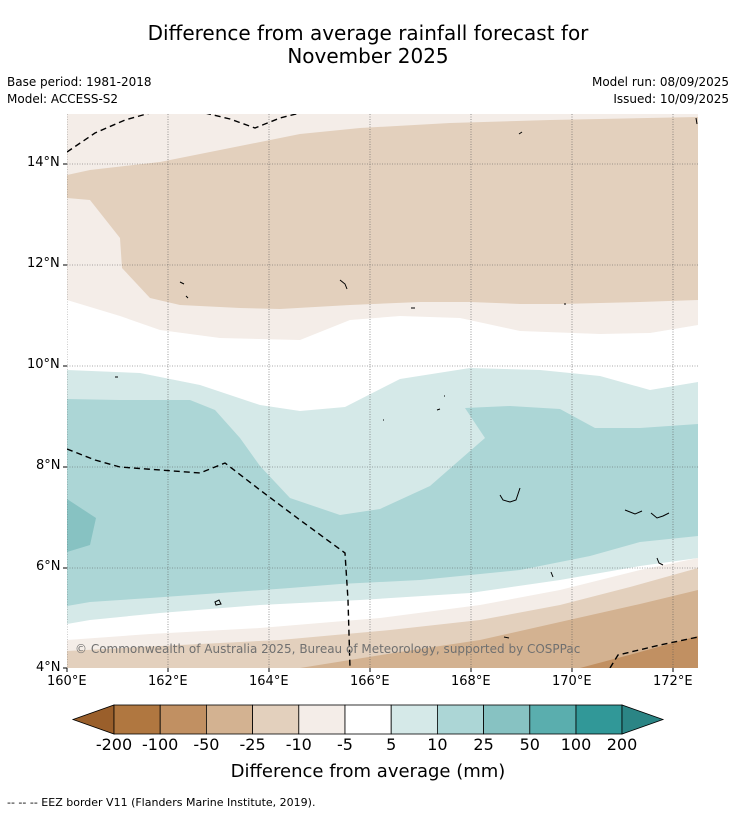  What do you see at coordinates (209, 558) in the screenshot?
I see `eez-border-west` at bounding box center [209, 558].